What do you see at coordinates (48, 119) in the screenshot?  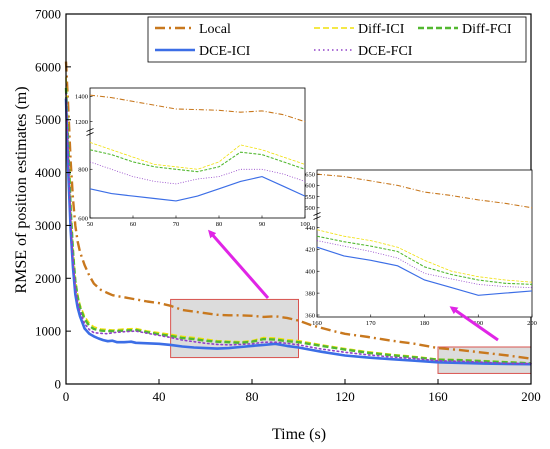 I see `y-tick-label: 5000` at bounding box center [48, 119].